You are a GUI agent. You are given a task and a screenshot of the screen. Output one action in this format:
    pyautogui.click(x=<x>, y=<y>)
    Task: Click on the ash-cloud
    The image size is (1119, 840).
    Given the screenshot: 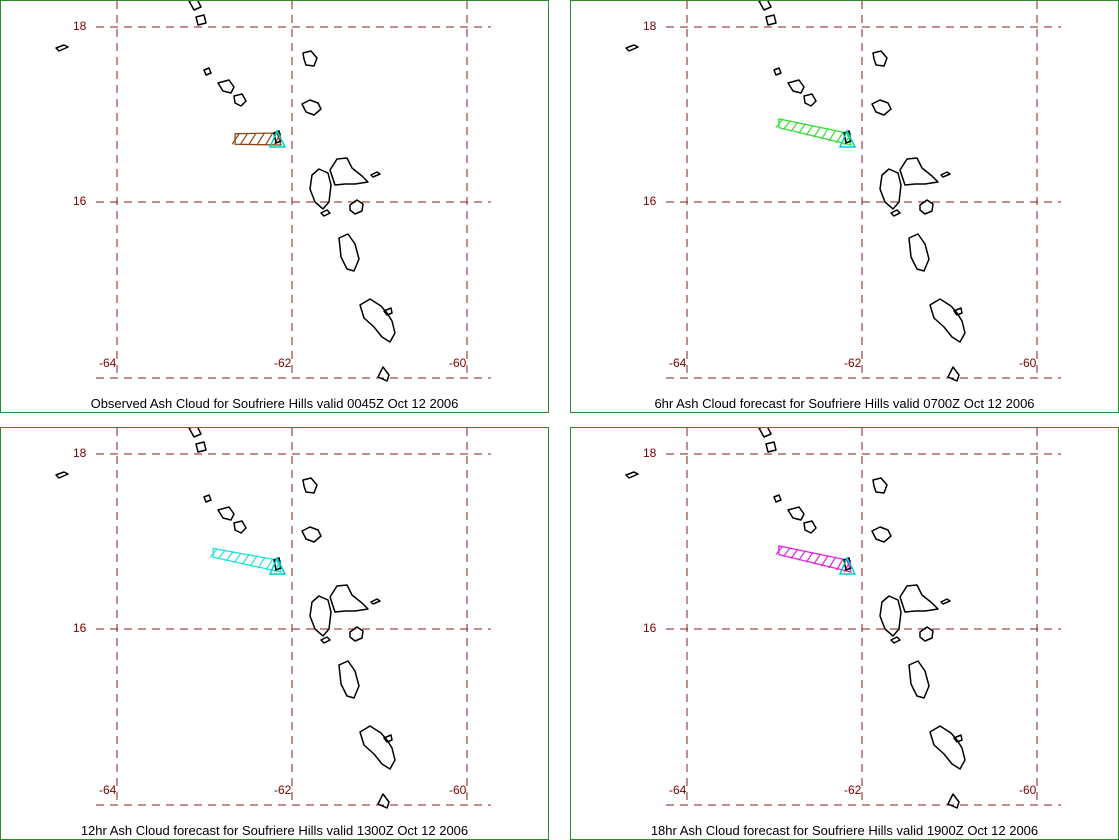 What is the action you would take?
    pyautogui.click(x=813, y=559)
    